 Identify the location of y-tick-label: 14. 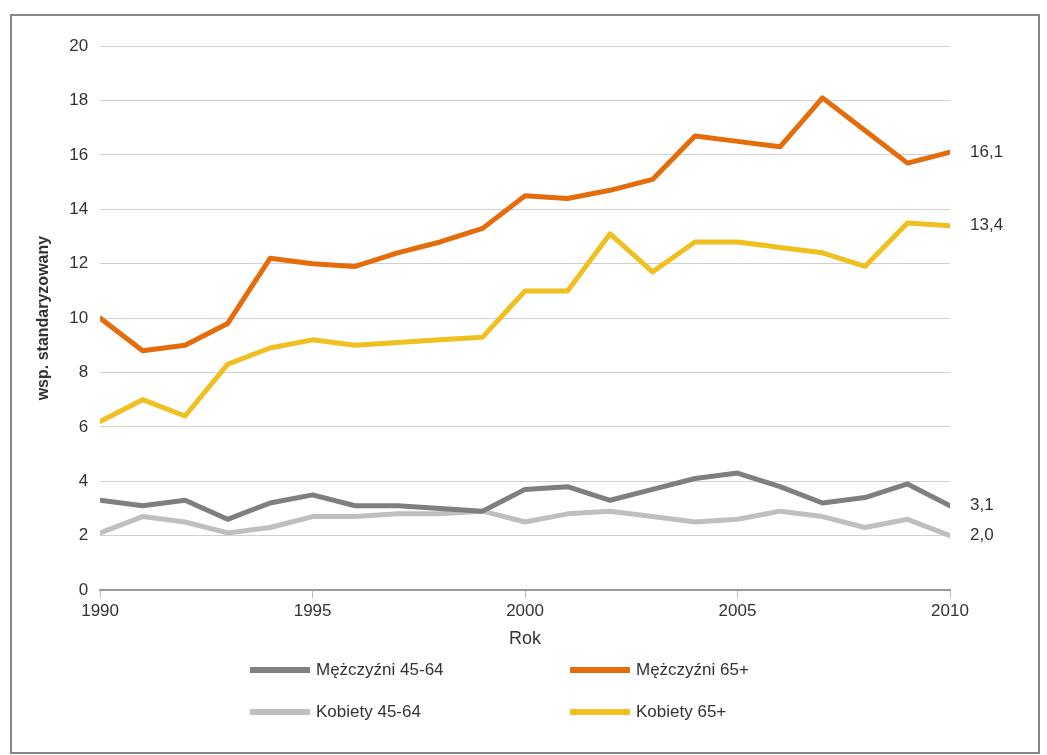
(79, 209).